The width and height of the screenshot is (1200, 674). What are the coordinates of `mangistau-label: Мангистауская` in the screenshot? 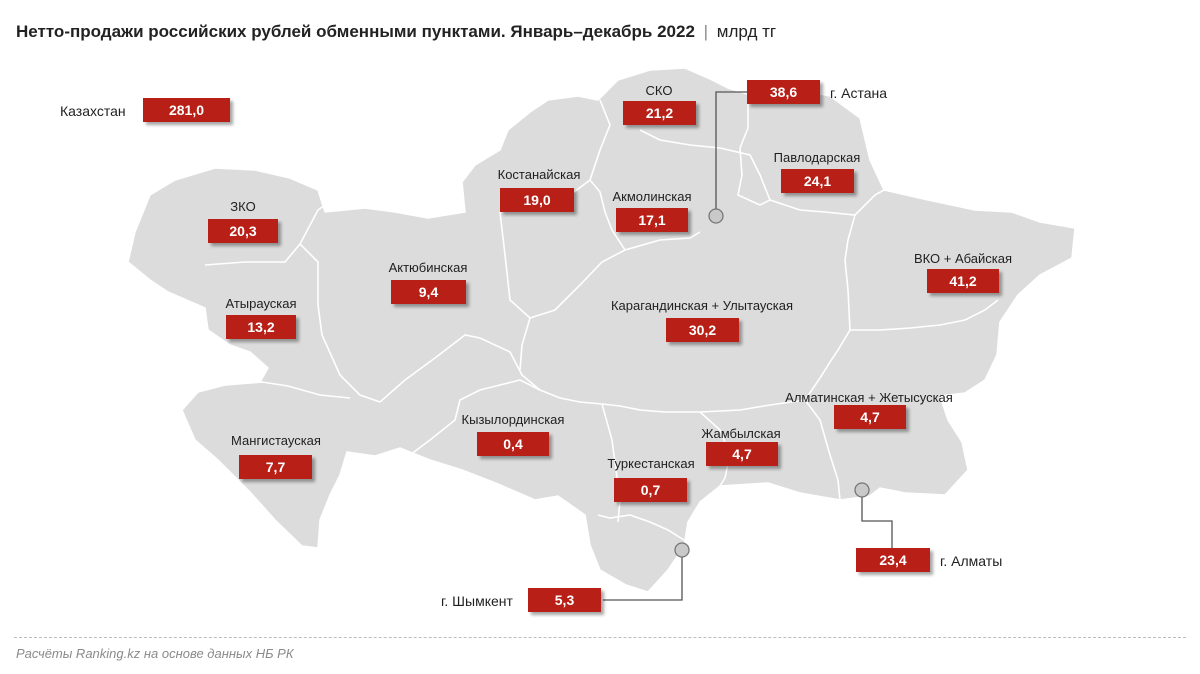 It's located at (276, 440).